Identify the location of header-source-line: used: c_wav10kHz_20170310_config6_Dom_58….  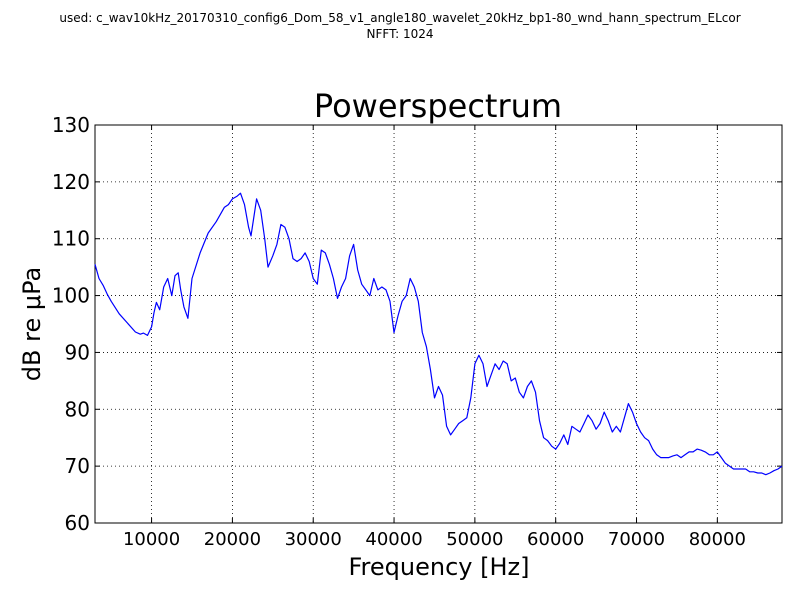
(400, 18).